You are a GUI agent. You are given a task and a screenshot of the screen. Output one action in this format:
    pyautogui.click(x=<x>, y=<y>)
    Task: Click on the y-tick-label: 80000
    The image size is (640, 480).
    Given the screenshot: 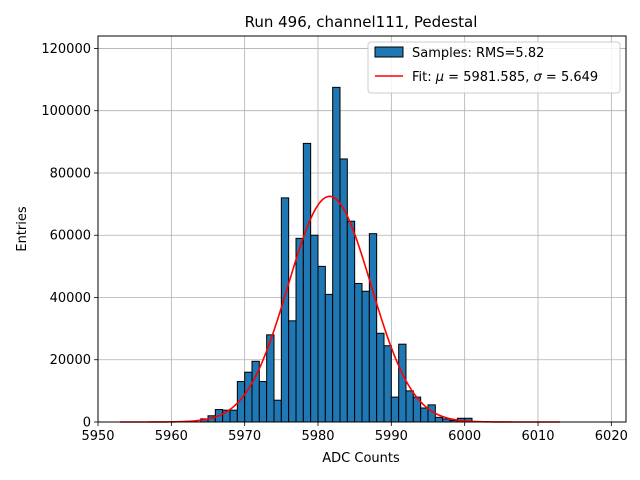 What is the action you would take?
    pyautogui.click(x=70, y=173)
    